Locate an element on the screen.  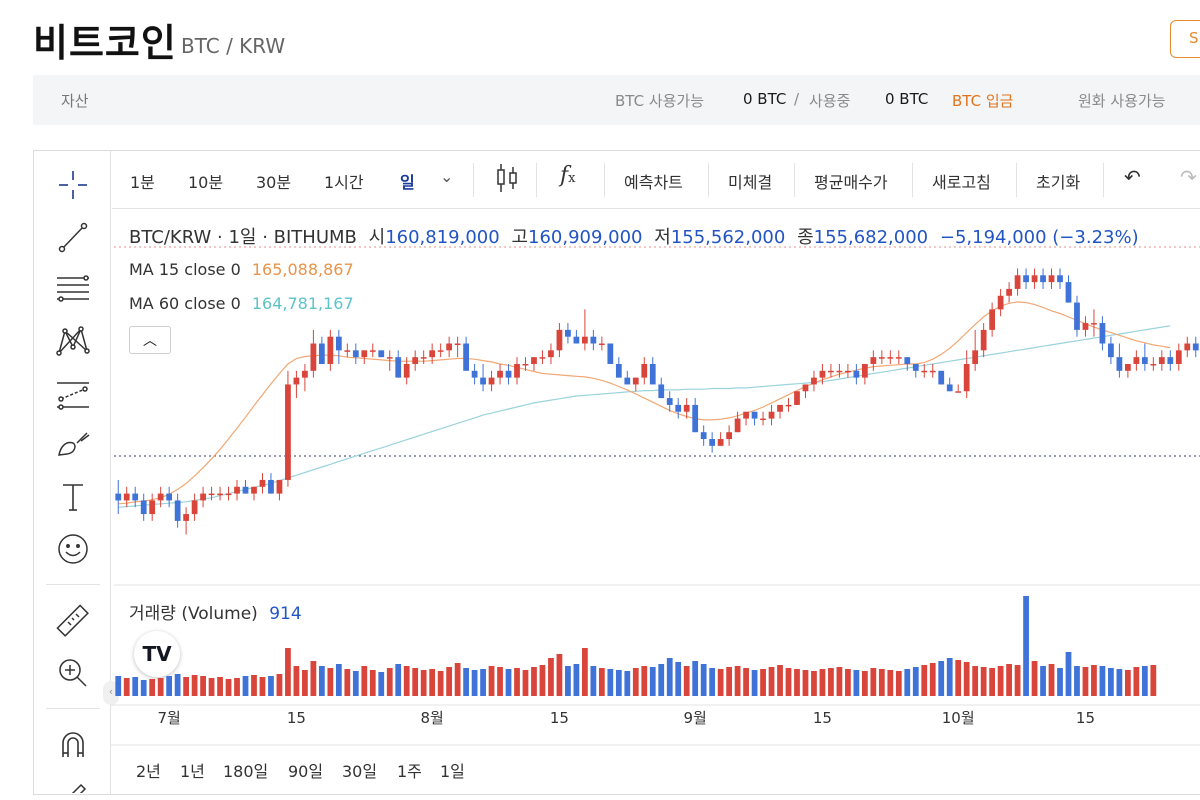
range-180d: 180일 is located at coordinates (246, 771).